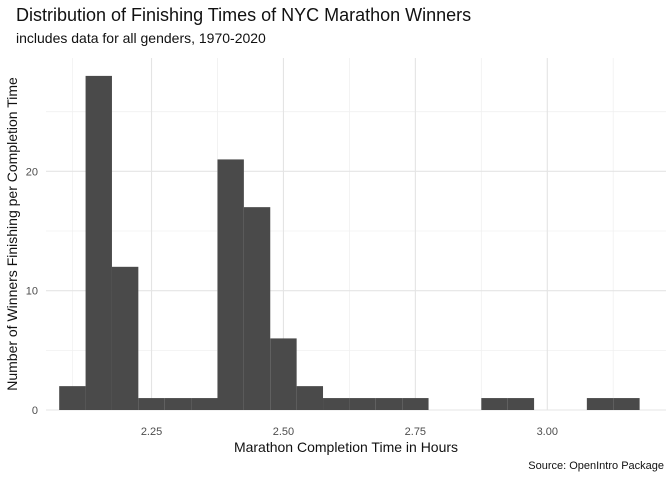  I want to click on y-tick-labels: 0 10 20, so click(32, 291).